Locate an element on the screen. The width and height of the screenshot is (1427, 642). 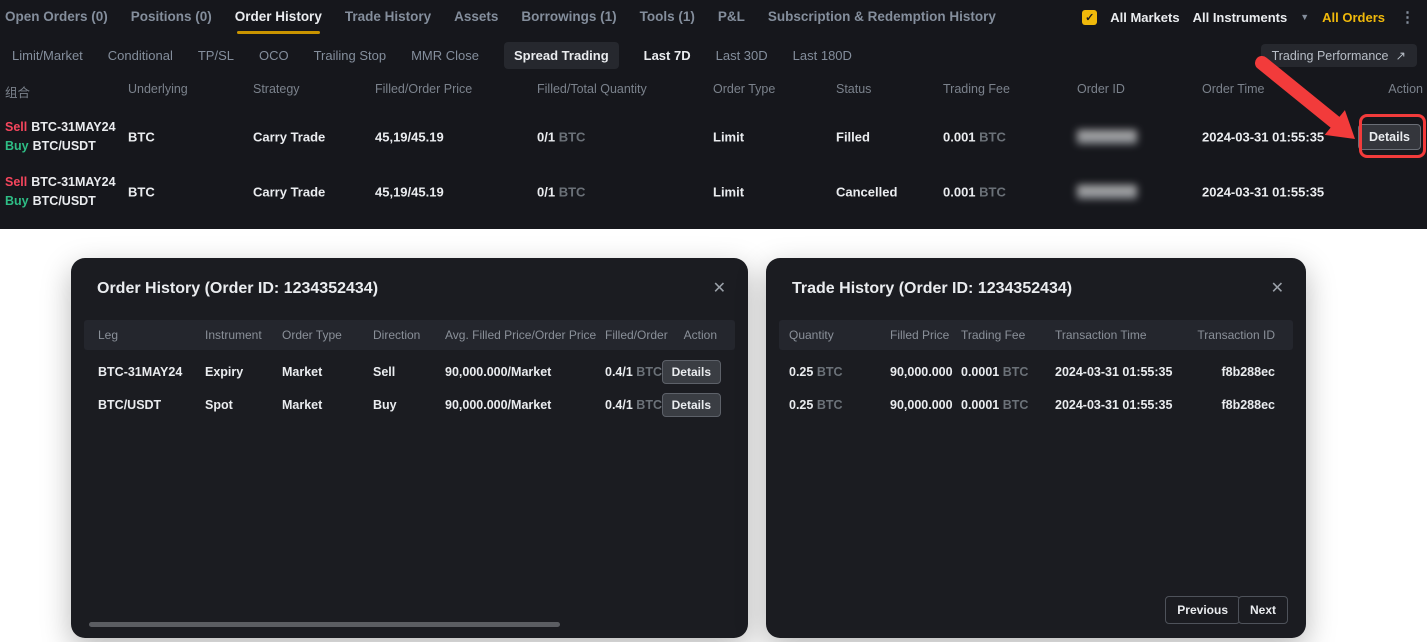
cell-order-type: Limit is located at coordinates (729, 192).